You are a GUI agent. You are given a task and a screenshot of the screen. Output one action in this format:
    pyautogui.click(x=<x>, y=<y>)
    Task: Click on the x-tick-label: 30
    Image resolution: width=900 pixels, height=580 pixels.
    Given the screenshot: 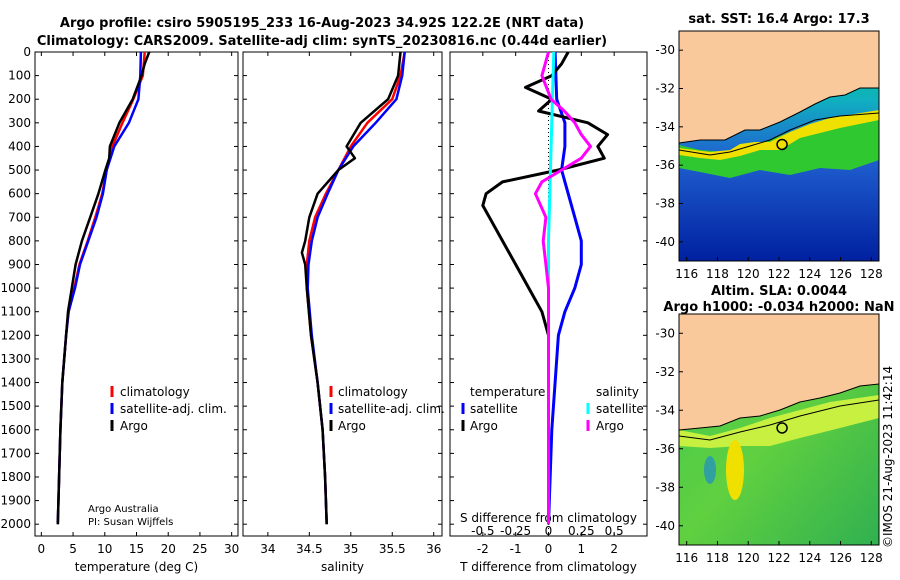 What is the action you would take?
    pyautogui.click(x=231, y=549)
    